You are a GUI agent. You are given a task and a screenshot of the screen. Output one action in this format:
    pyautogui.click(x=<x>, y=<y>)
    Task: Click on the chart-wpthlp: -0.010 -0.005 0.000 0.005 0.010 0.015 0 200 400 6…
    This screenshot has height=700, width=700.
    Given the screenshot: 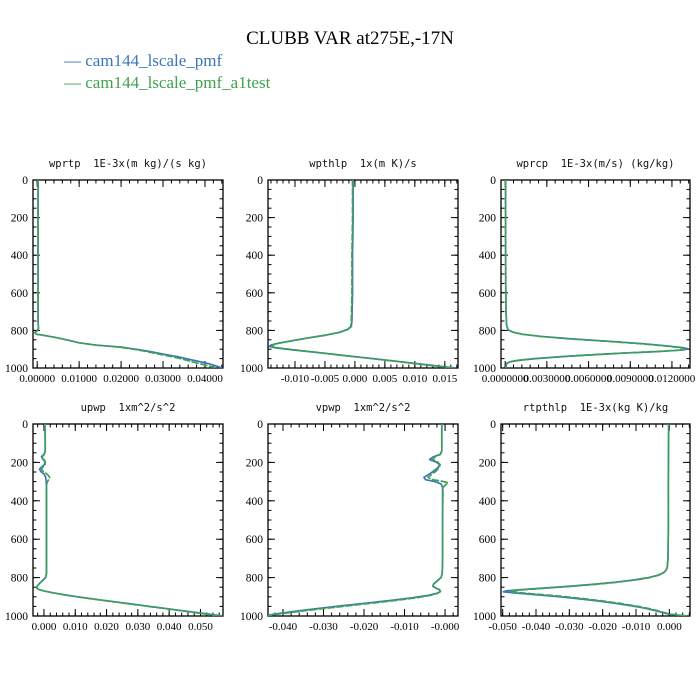 What is the action you would take?
    pyautogui.click(x=349, y=280)
    